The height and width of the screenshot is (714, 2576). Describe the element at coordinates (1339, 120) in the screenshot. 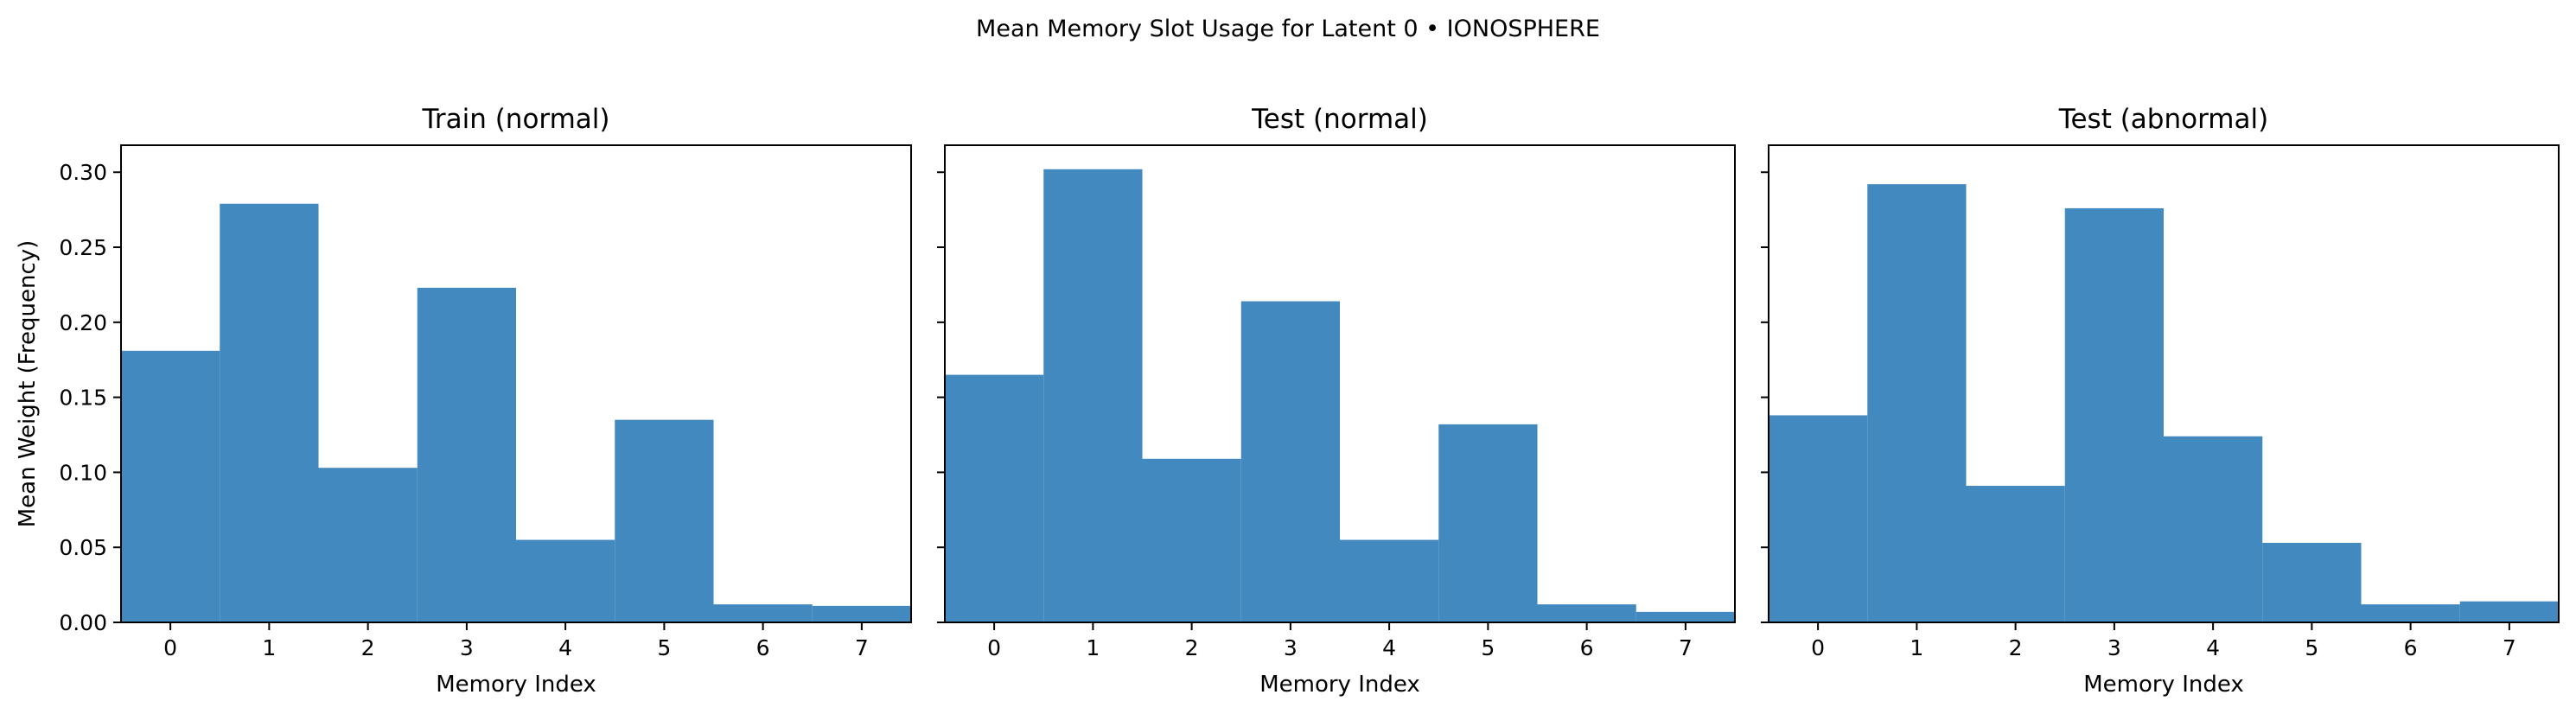

I see `panel-title: Test (normal)` at that location.